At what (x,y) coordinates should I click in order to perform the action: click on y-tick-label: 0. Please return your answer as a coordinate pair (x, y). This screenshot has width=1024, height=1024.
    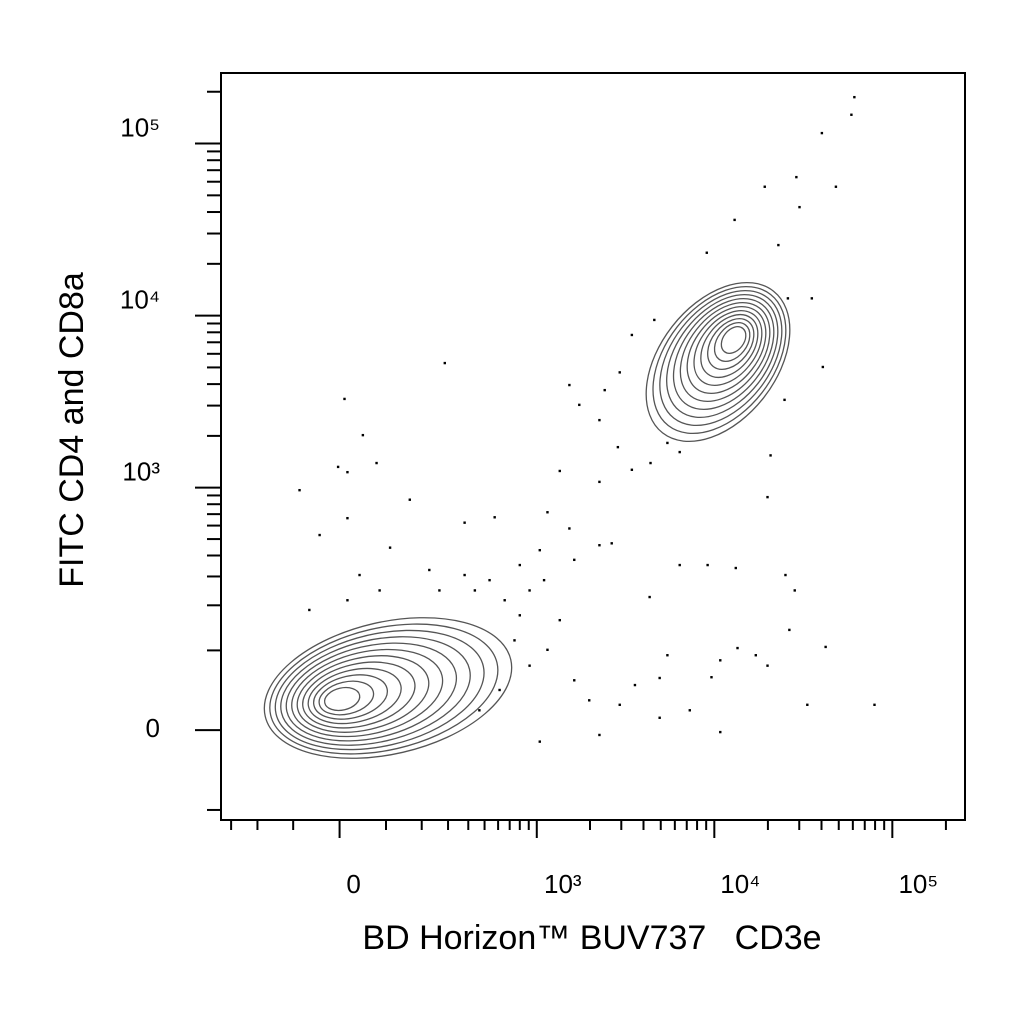
    Looking at the image, I should click on (153, 728).